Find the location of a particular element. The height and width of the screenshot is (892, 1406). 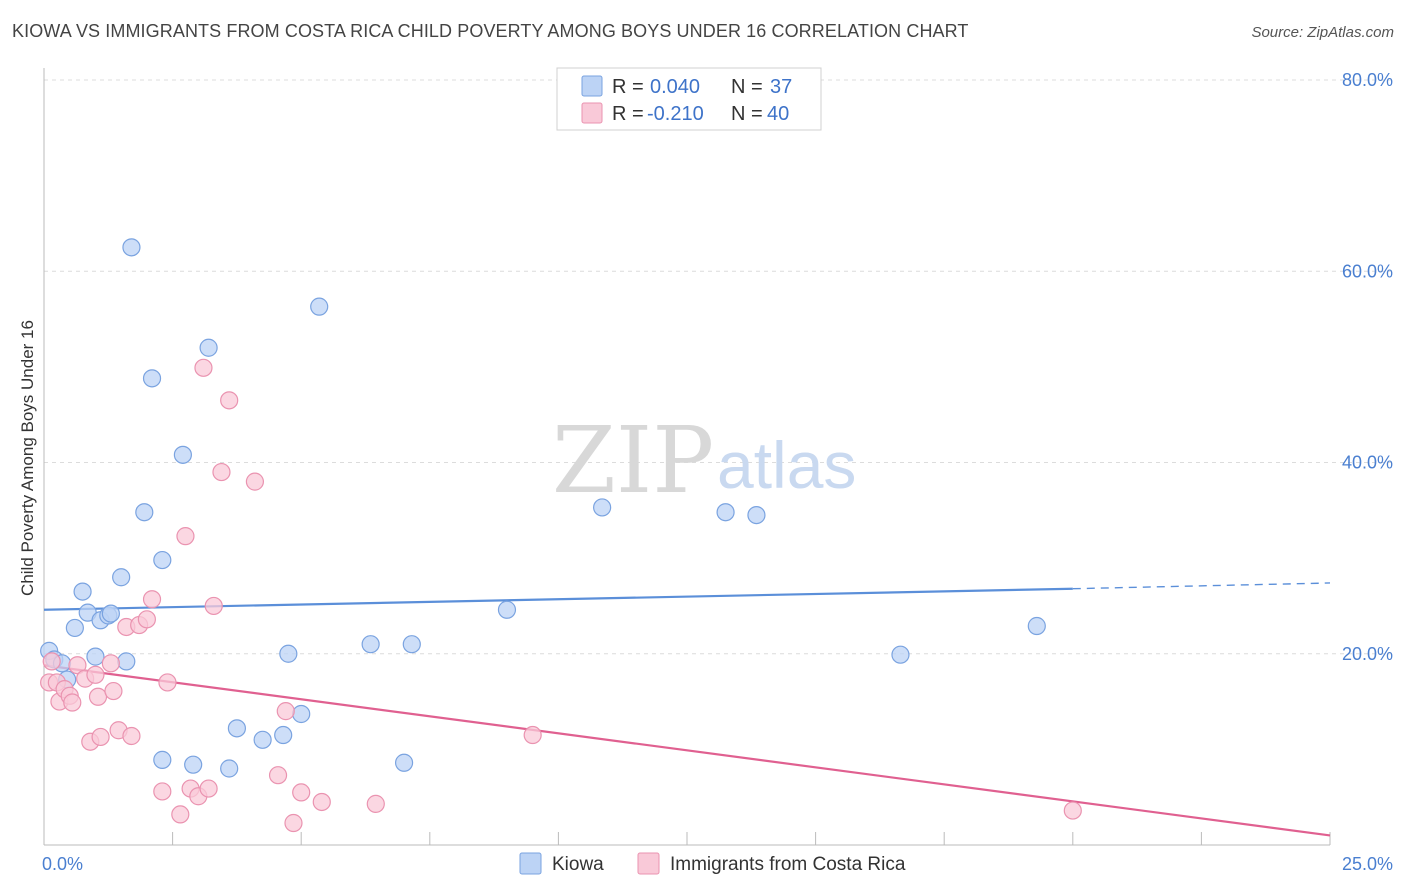

legend-n-value-kiowa: 37 is located at coordinates (781, 87).